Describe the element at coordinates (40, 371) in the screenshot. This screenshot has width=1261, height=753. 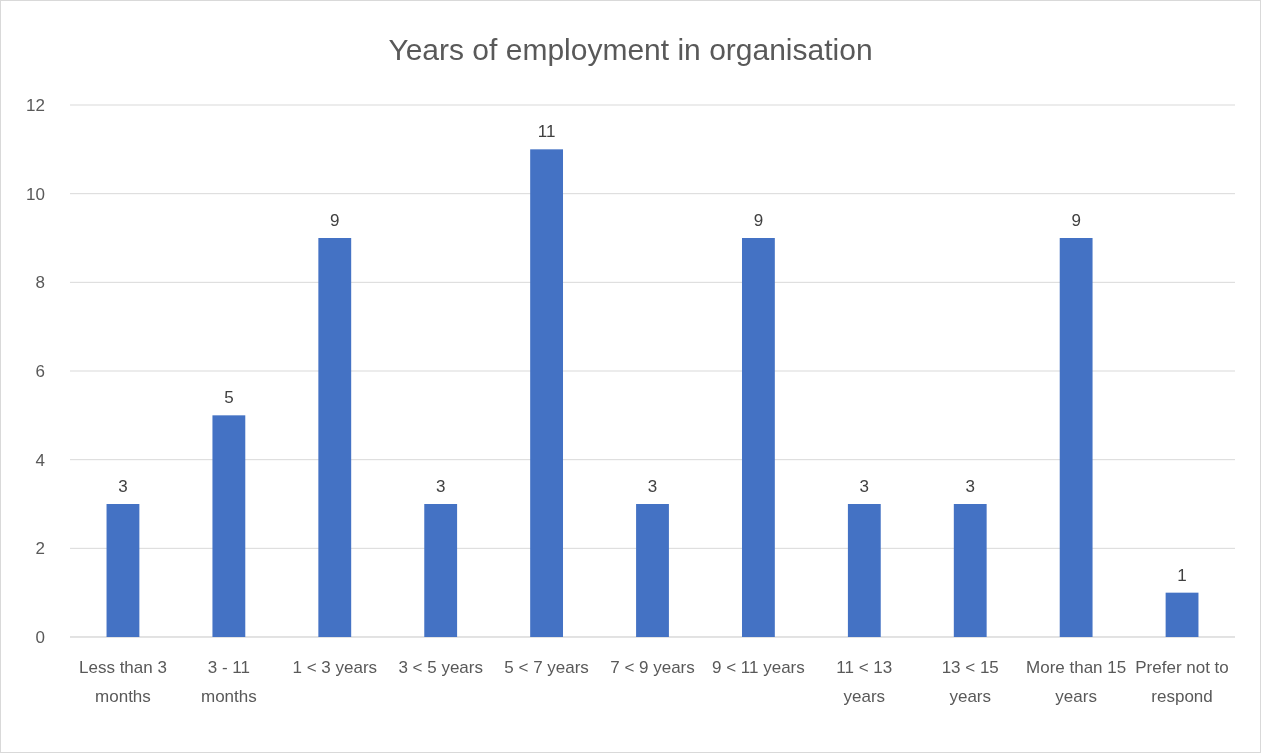
I see `y-tick-label: 6` at that location.